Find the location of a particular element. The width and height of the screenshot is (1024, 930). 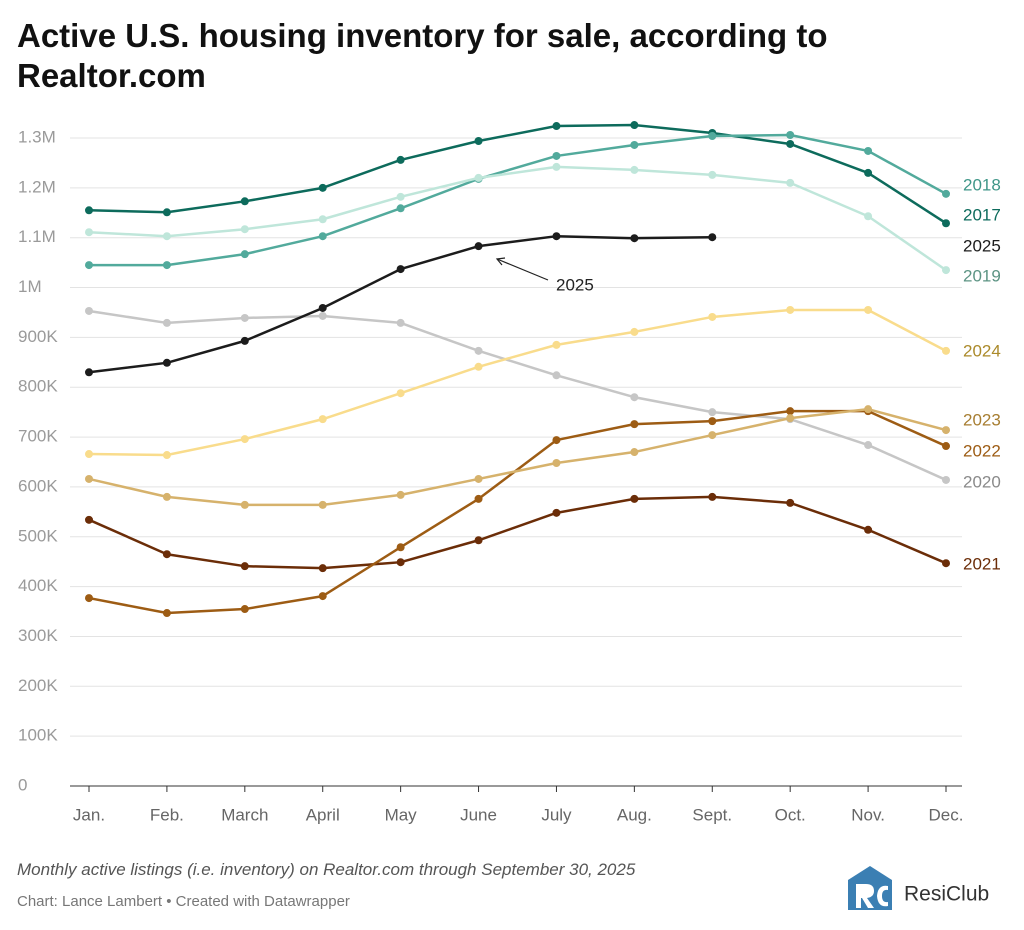

x-tick-label: Feb. is located at coordinates (167, 814).